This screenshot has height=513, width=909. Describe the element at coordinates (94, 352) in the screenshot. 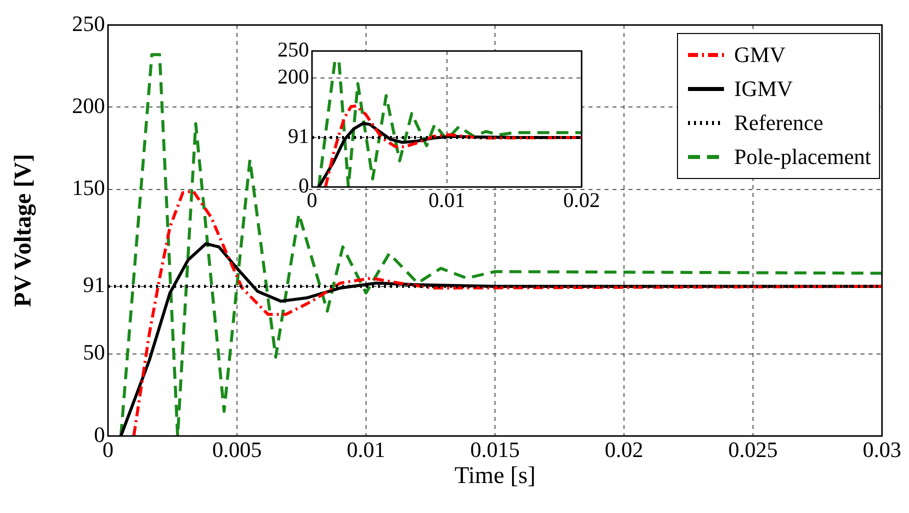

I see `y-tick-label: 50` at that location.